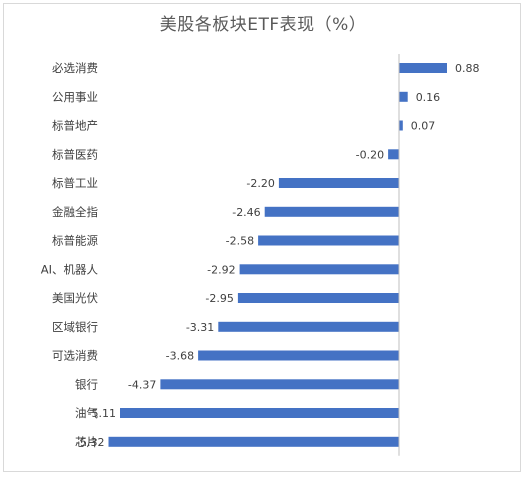 The height and width of the screenshot is (477, 526). I want to click on category-label: 油气, so click(86, 413).